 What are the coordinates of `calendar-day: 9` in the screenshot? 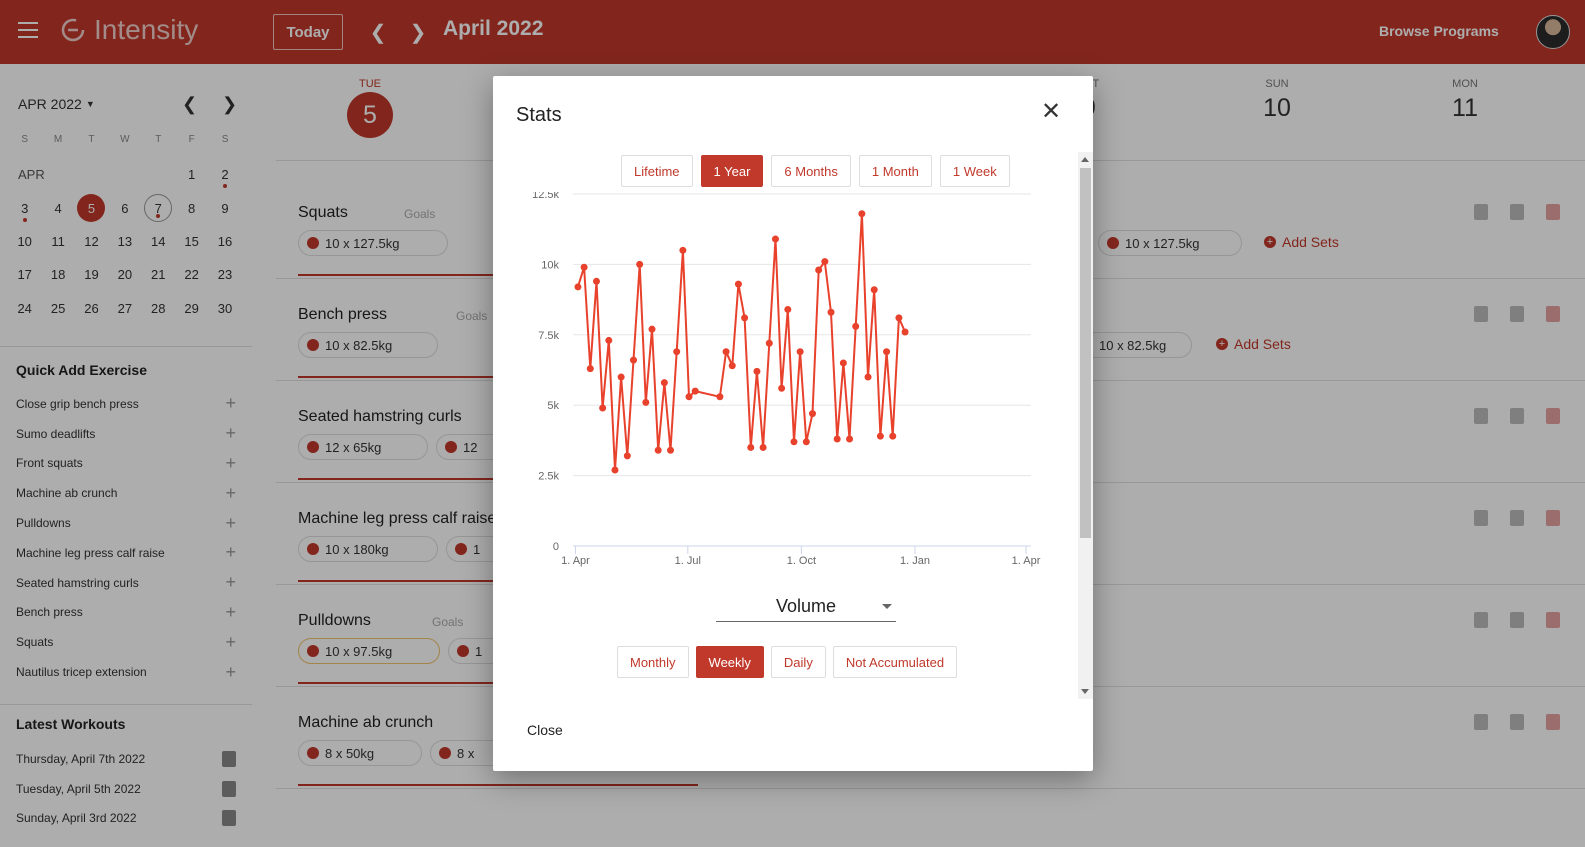 It's located at (225, 208).